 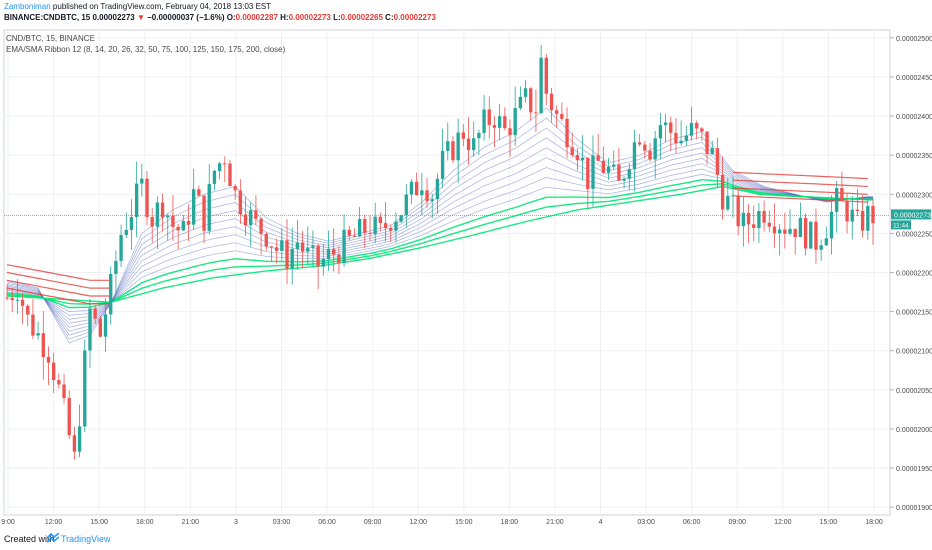 What do you see at coordinates (113, 17) in the screenshot?
I see `last-price: 0.00002273` at bounding box center [113, 17].